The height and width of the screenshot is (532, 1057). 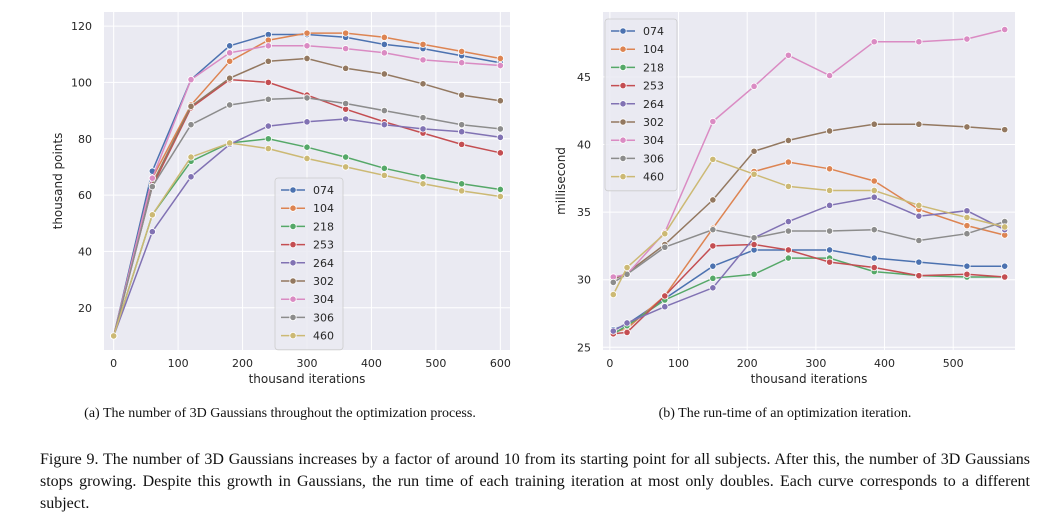 I want to click on x-tick-label: 500, so click(x=435, y=363).